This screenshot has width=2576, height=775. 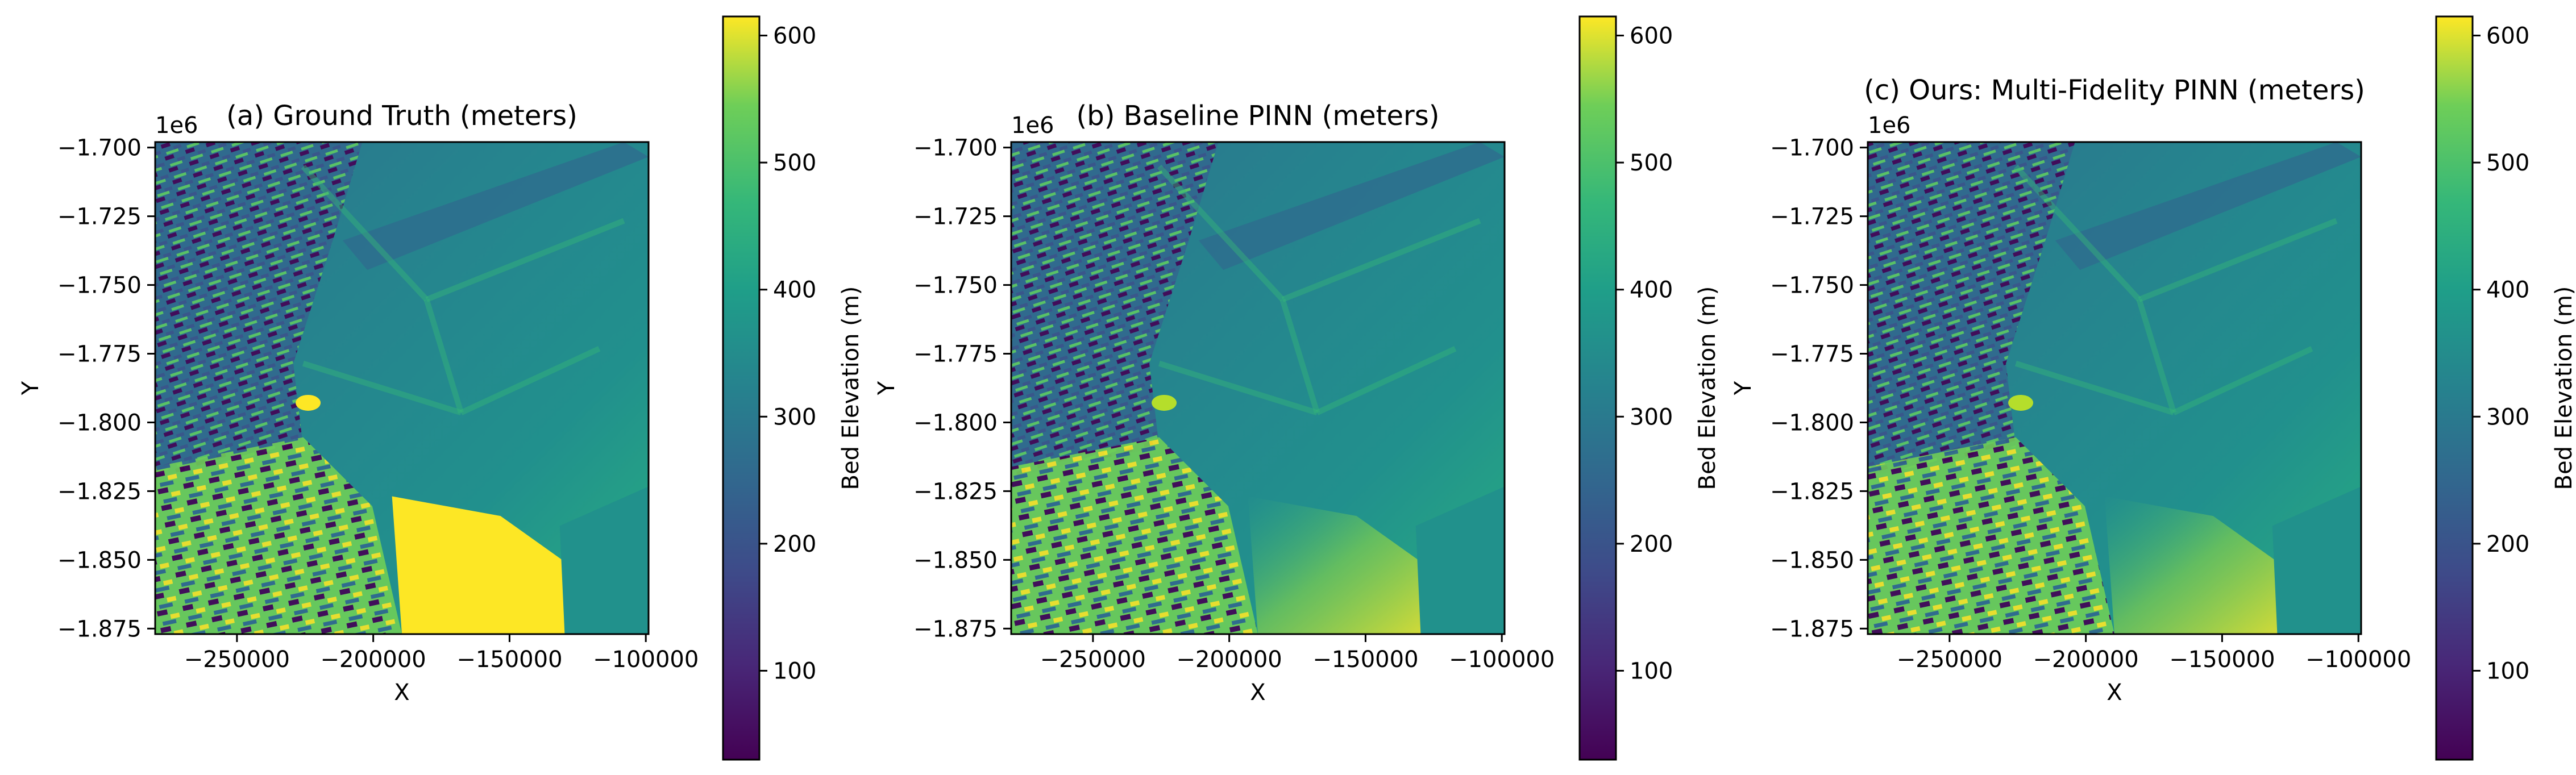 I want to click on colorbar-tick-label: 100, so click(x=794, y=671).